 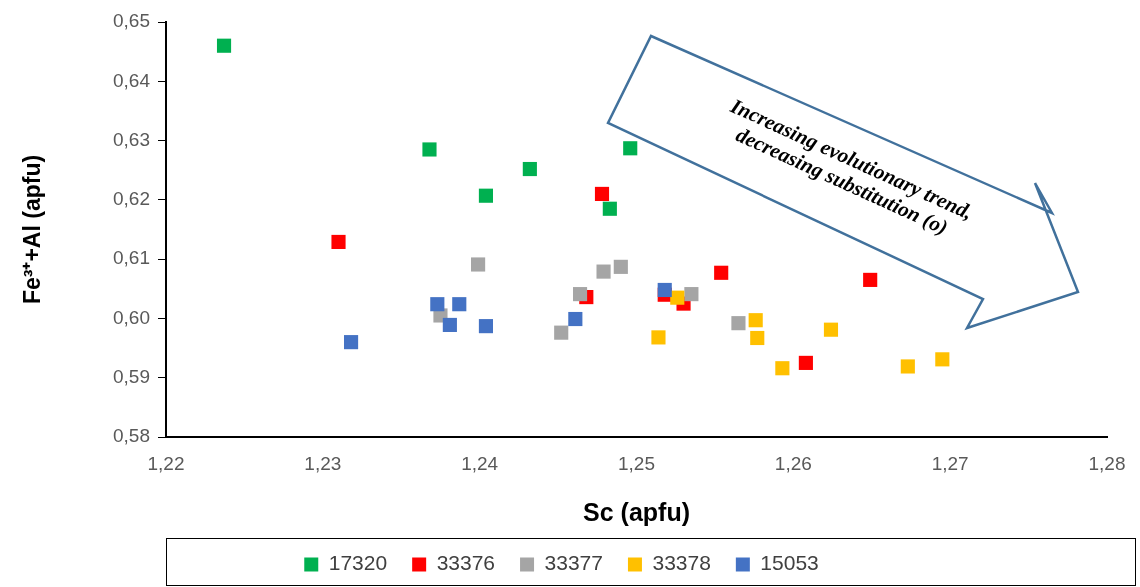 I want to click on x-tick-label: 1,25, so click(x=636, y=463).